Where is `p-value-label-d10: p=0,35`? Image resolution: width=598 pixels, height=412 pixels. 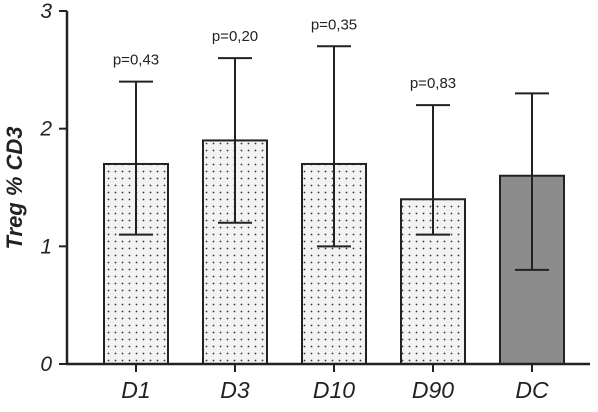 p-value-label-d10: p=0,35 is located at coordinates (334, 24).